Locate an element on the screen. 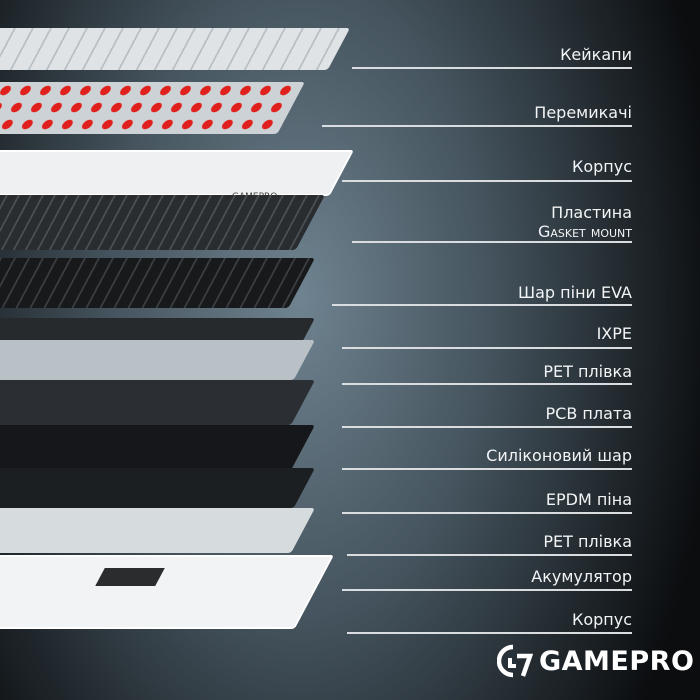  label-top-case: Корпус is located at coordinates (601, 166).